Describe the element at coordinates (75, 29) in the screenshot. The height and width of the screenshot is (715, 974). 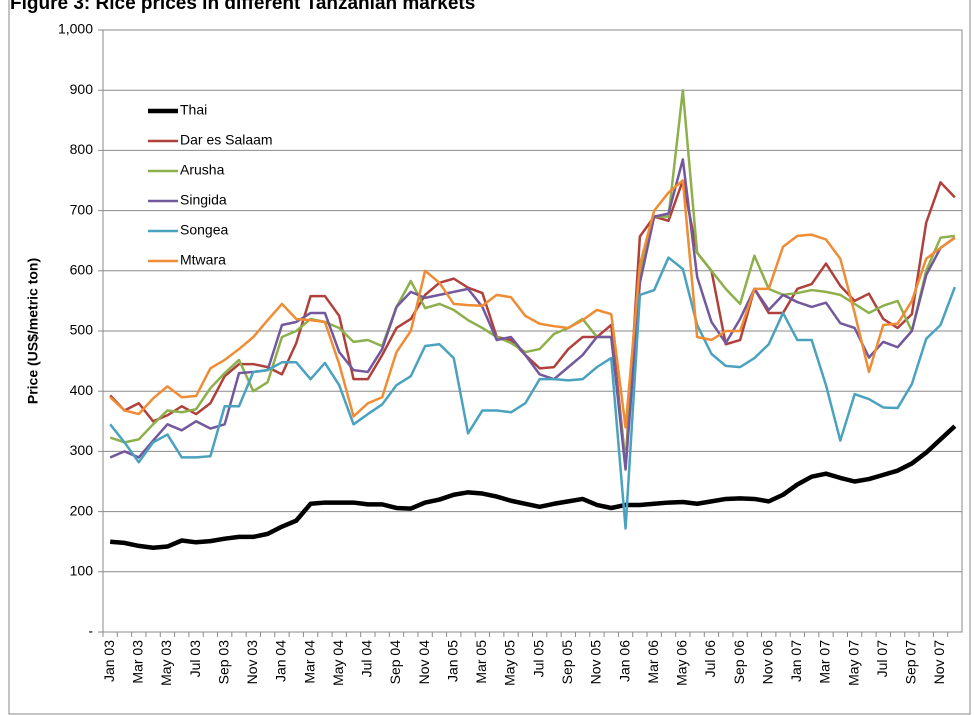
I see `y-tick-label: 1,000` at that location.